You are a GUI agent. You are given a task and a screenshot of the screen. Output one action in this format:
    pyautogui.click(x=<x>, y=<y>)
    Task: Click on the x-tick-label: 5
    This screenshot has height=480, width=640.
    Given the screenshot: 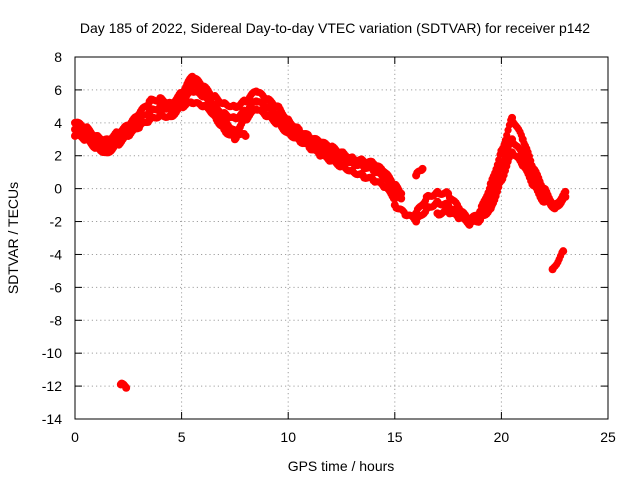 What is the action you would take?
    pyautogui.click(x=182, y=437)
    